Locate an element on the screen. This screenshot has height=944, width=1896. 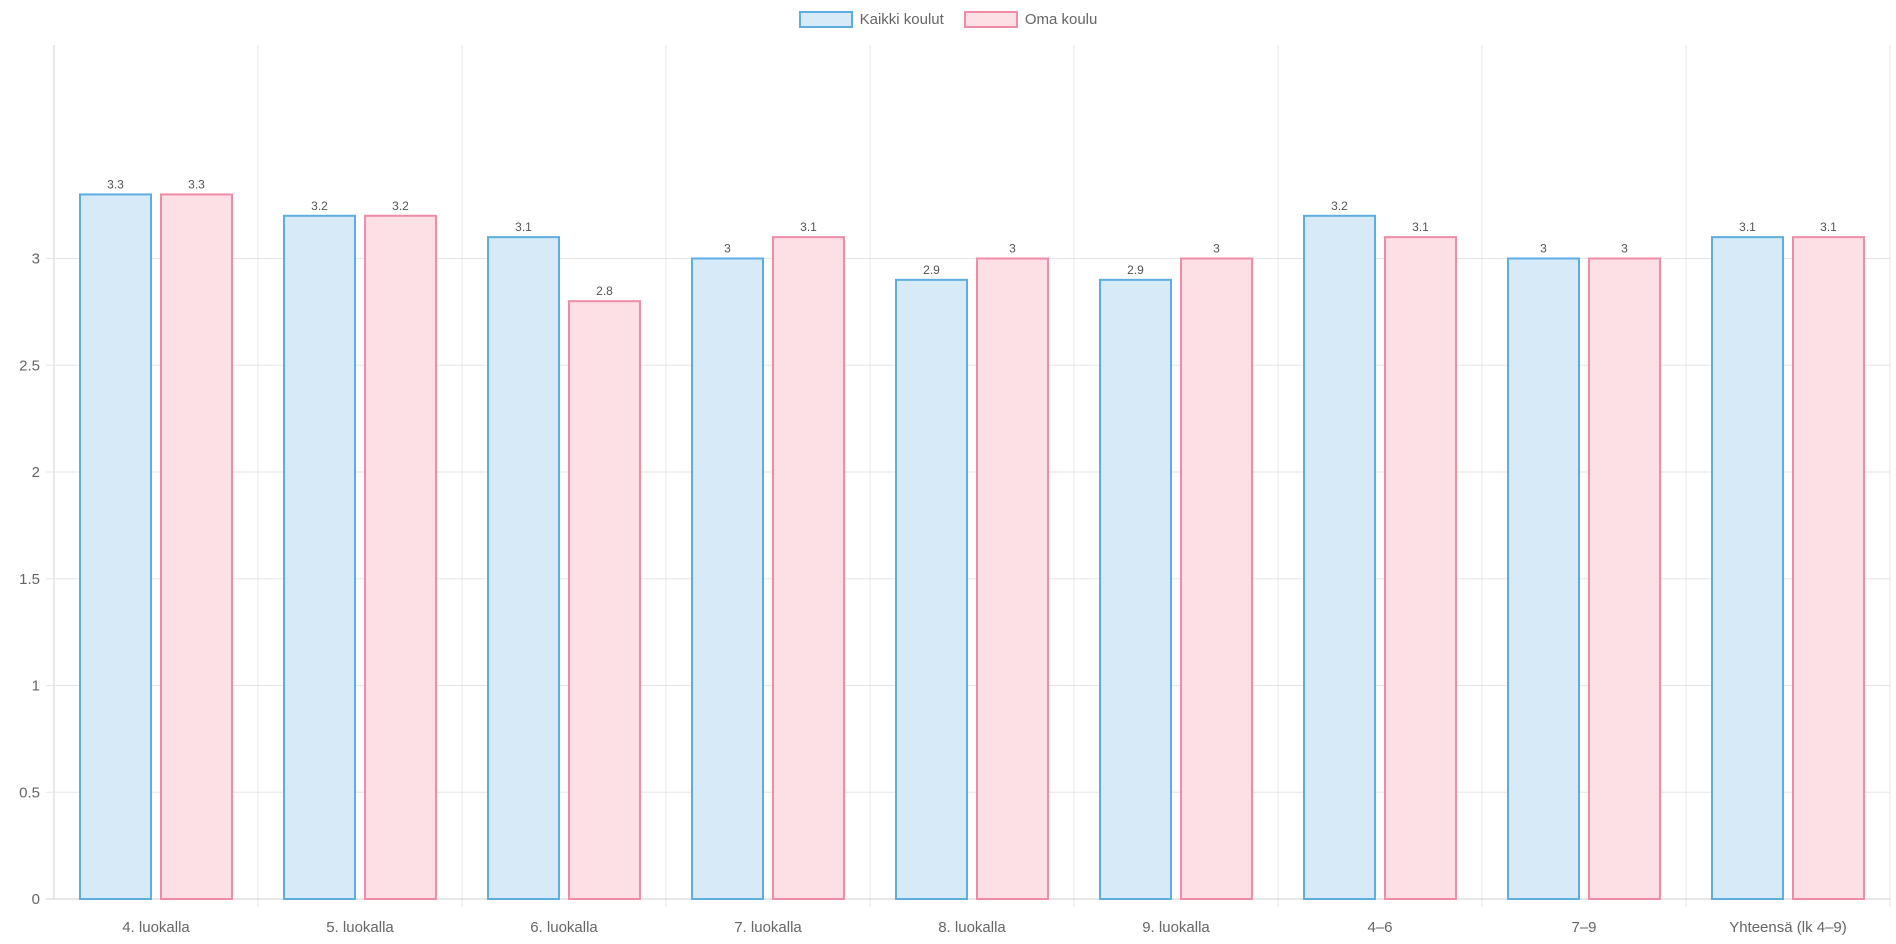
x-tick-label: 4–6 is located at coordinates (1379, 927).